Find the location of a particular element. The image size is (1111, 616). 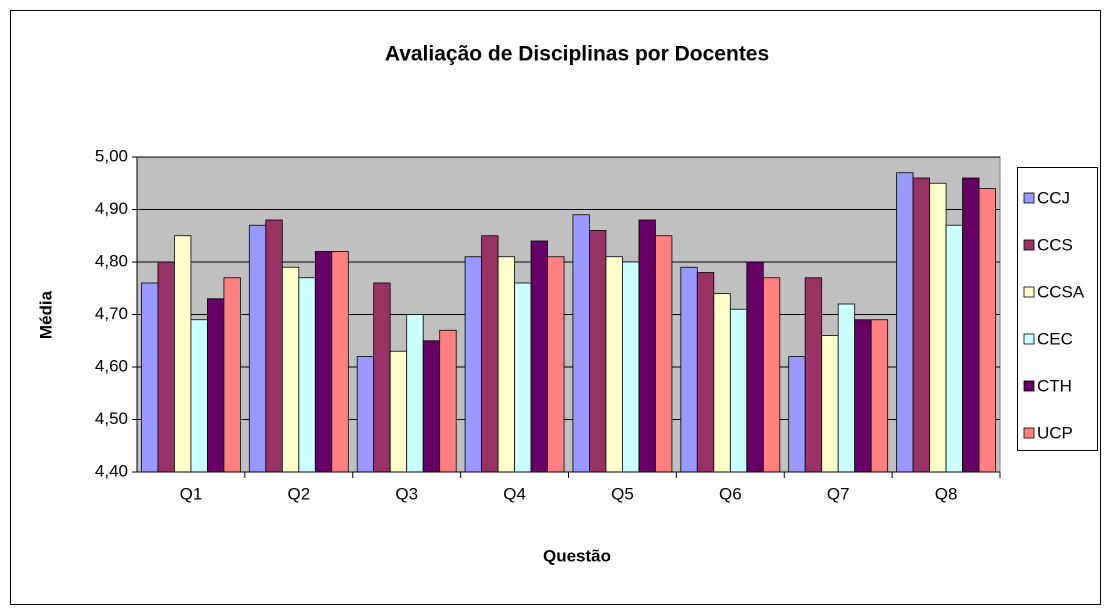

y-tick-label: 4,90 is located at coordinates (111, 208).